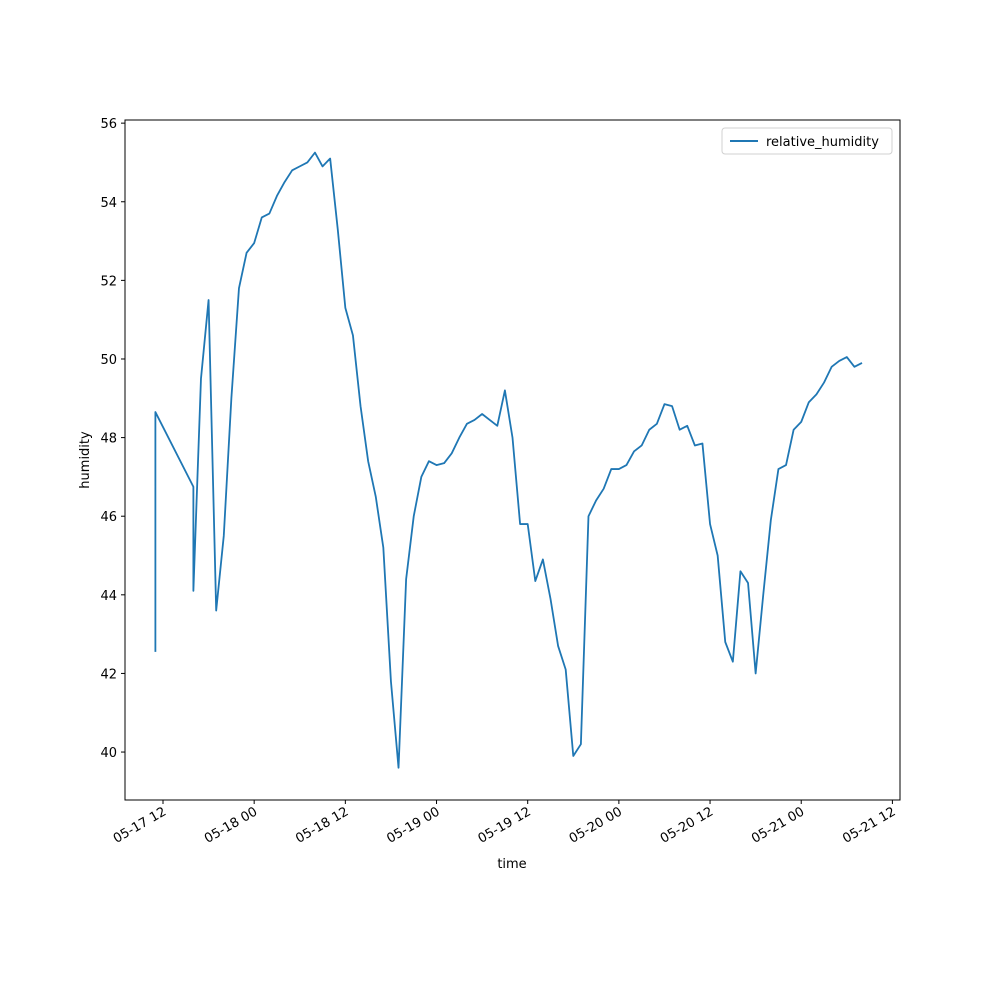  What do you see at coordinates (822, 142) in the screenshot?
I see `legend-label: relative_humidity` at bounding box center [822, 142].